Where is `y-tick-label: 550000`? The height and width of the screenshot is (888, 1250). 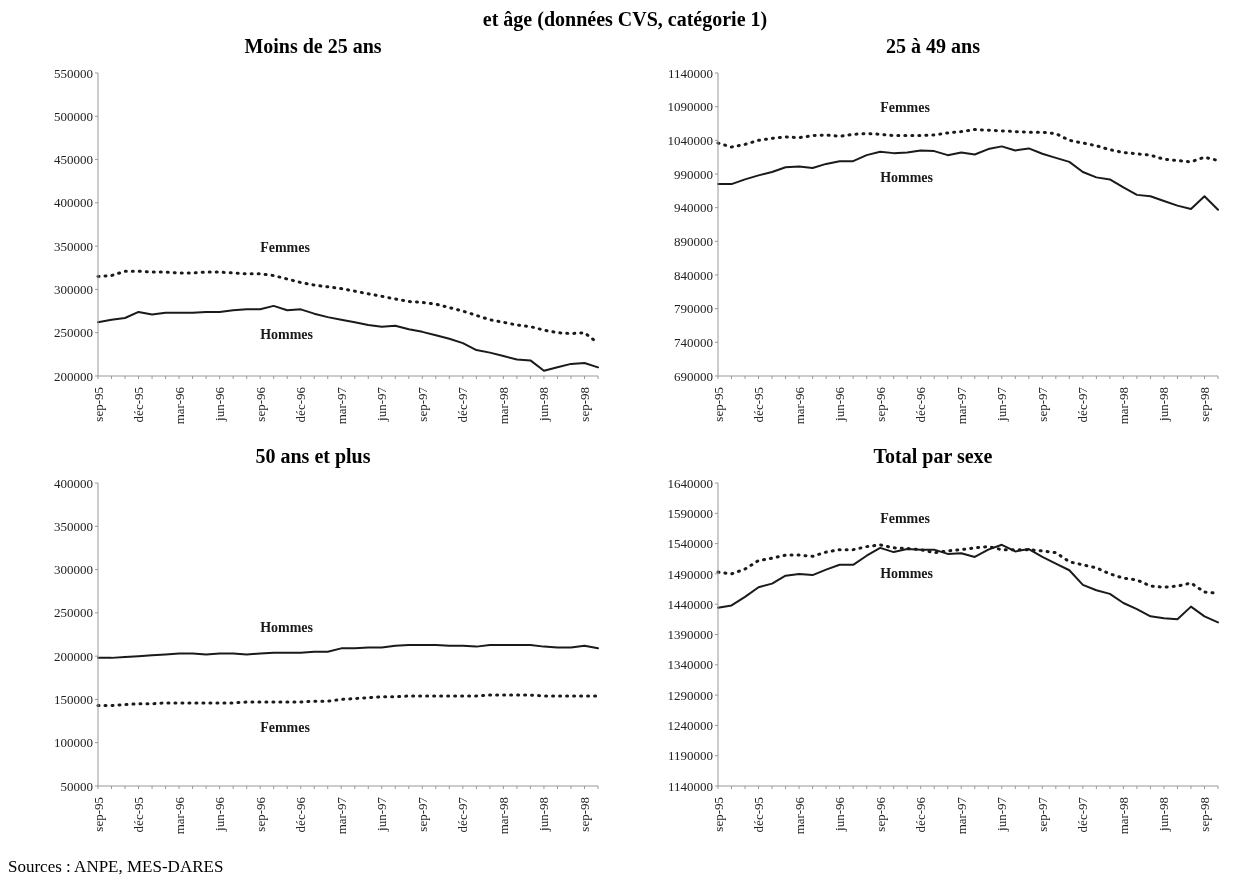 y-tick-label: 550000 is located at coordinates (73, 73).